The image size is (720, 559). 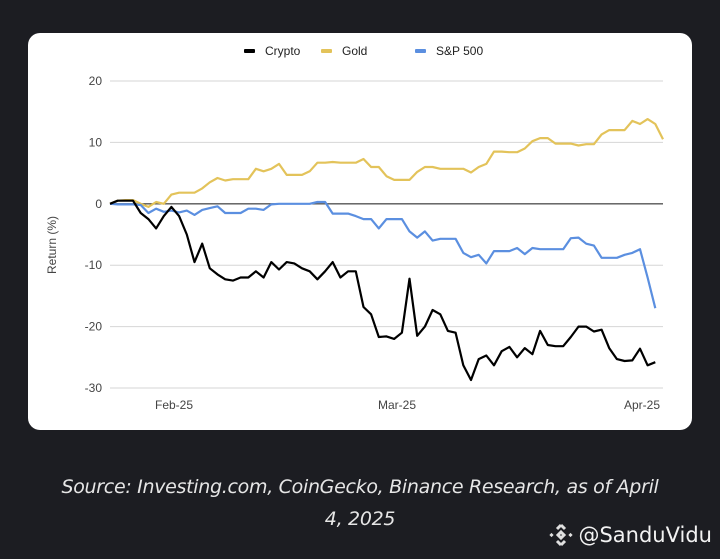 I want to click on y-tick-label: -10, so click(x=94, y=265).